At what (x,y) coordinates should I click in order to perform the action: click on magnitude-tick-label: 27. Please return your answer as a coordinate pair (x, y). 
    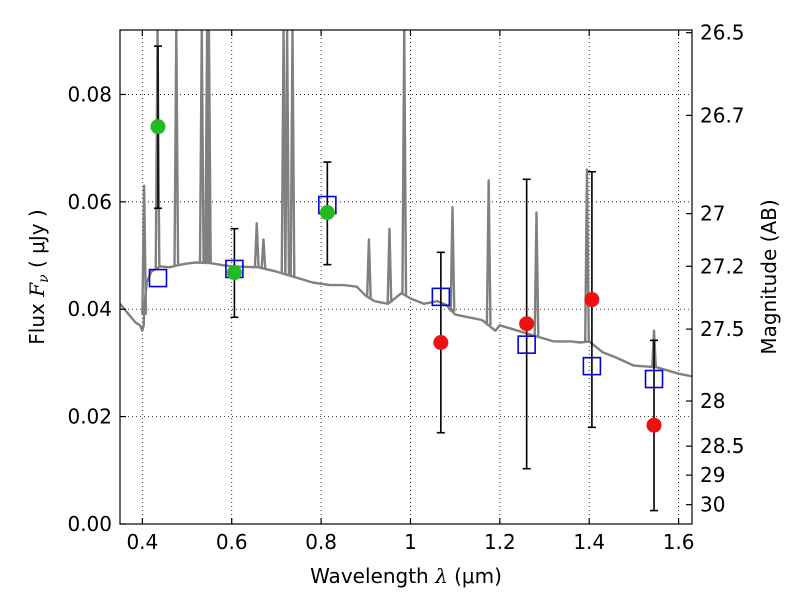
    Looking at the image, I should click on (712, 214).